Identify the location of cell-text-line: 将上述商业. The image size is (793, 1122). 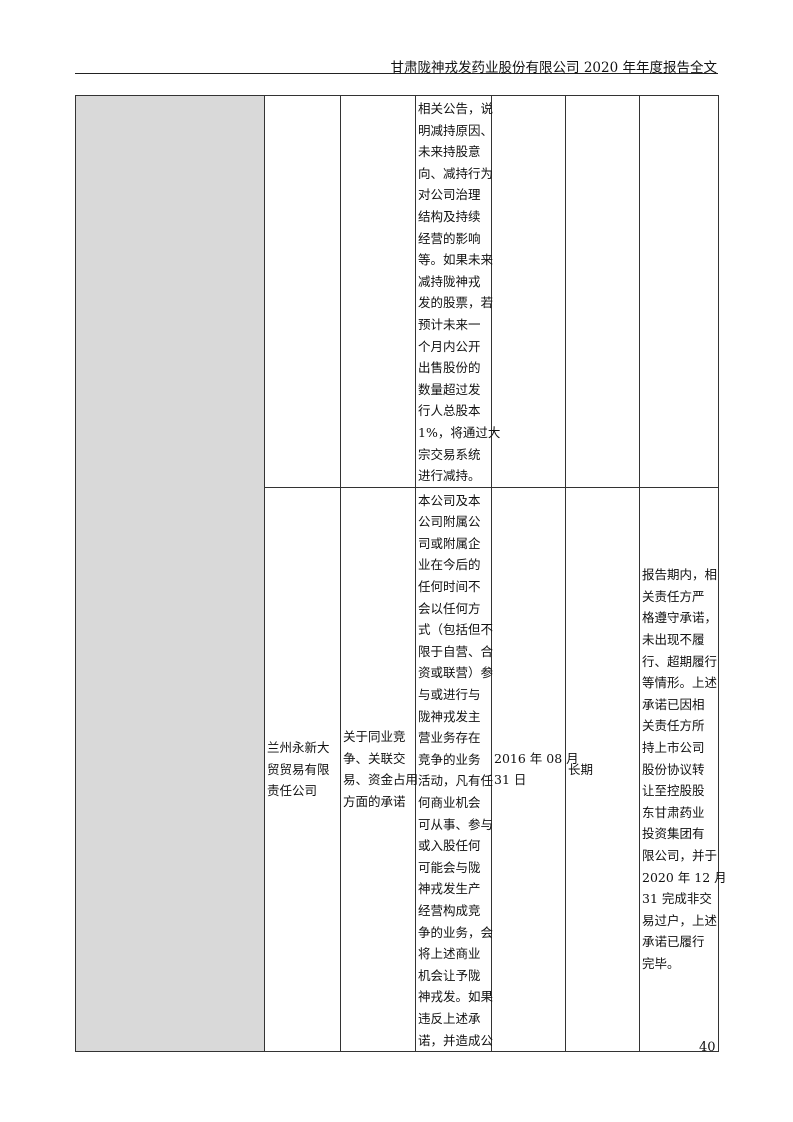
(449, 954).